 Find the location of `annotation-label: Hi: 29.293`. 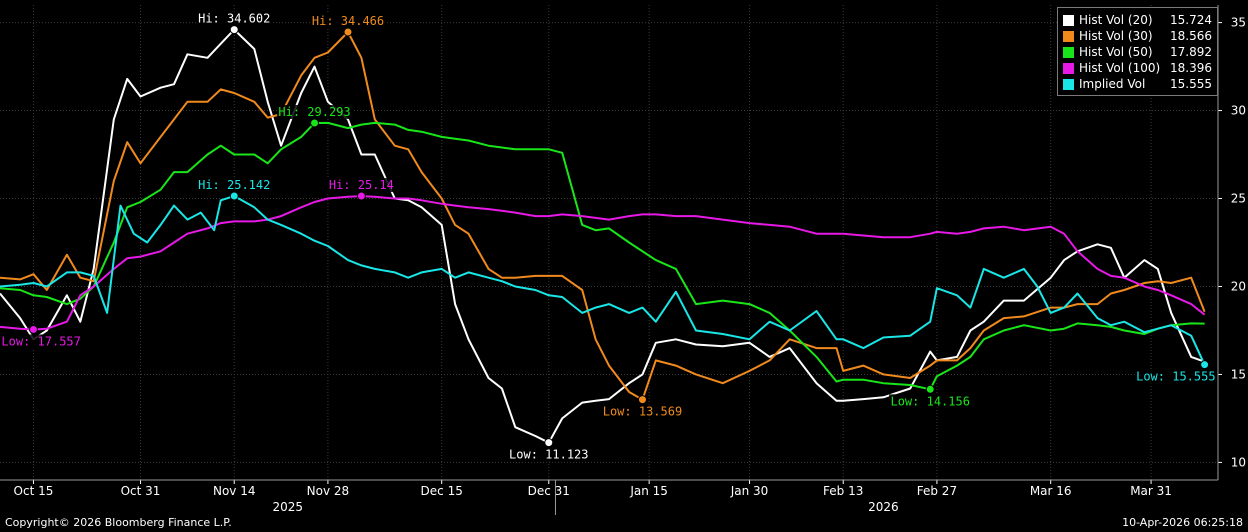

annotation-label: Hi: 29.293 is located at coordinates (314, 112).